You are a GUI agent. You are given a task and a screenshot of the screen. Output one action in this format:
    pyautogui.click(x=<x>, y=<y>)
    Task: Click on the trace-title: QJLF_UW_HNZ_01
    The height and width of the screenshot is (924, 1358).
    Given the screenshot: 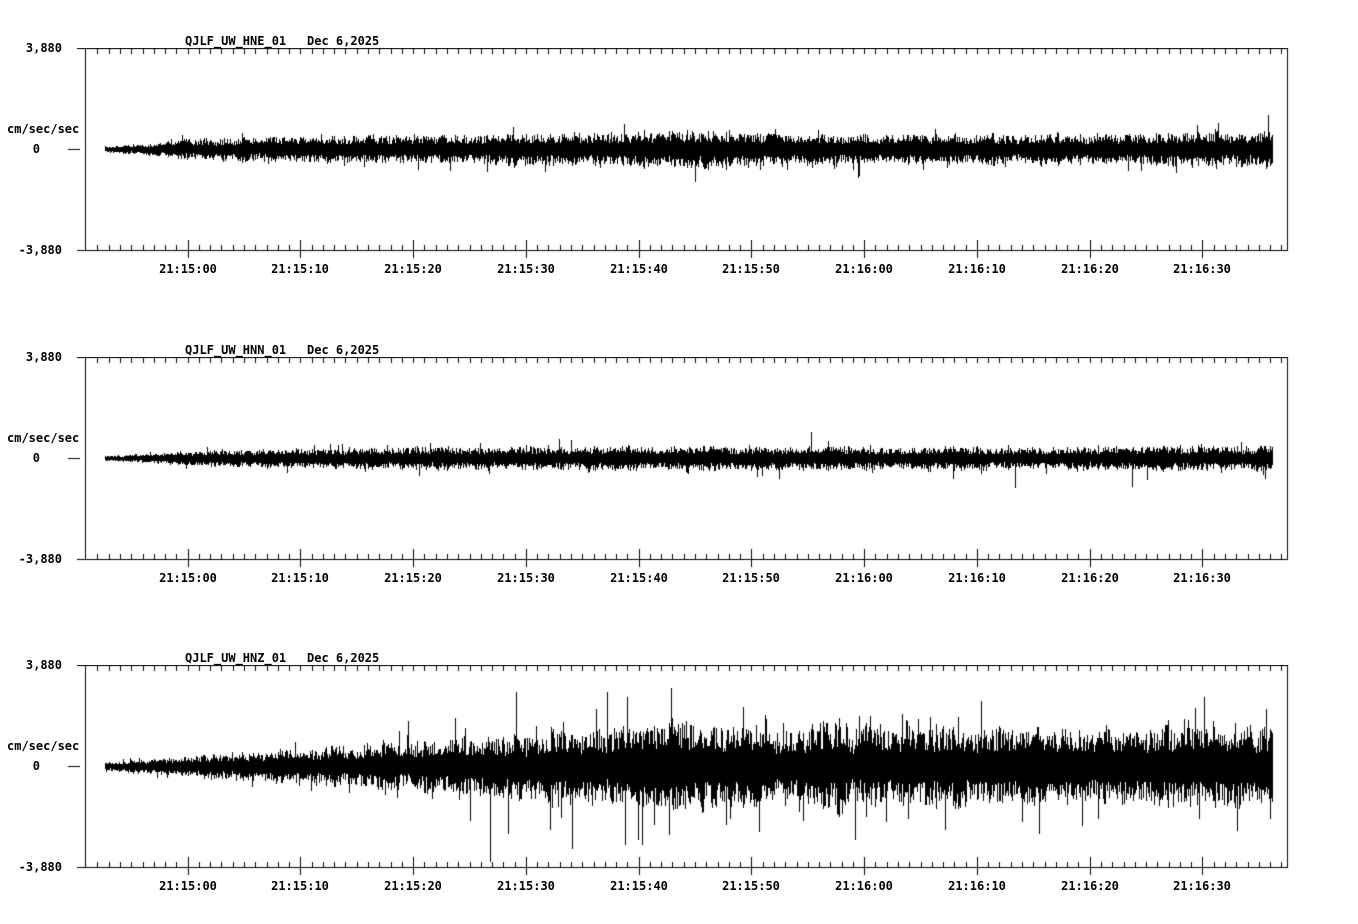 What is the action you would take?
    pyautogui.click(x=236, y=658)
    